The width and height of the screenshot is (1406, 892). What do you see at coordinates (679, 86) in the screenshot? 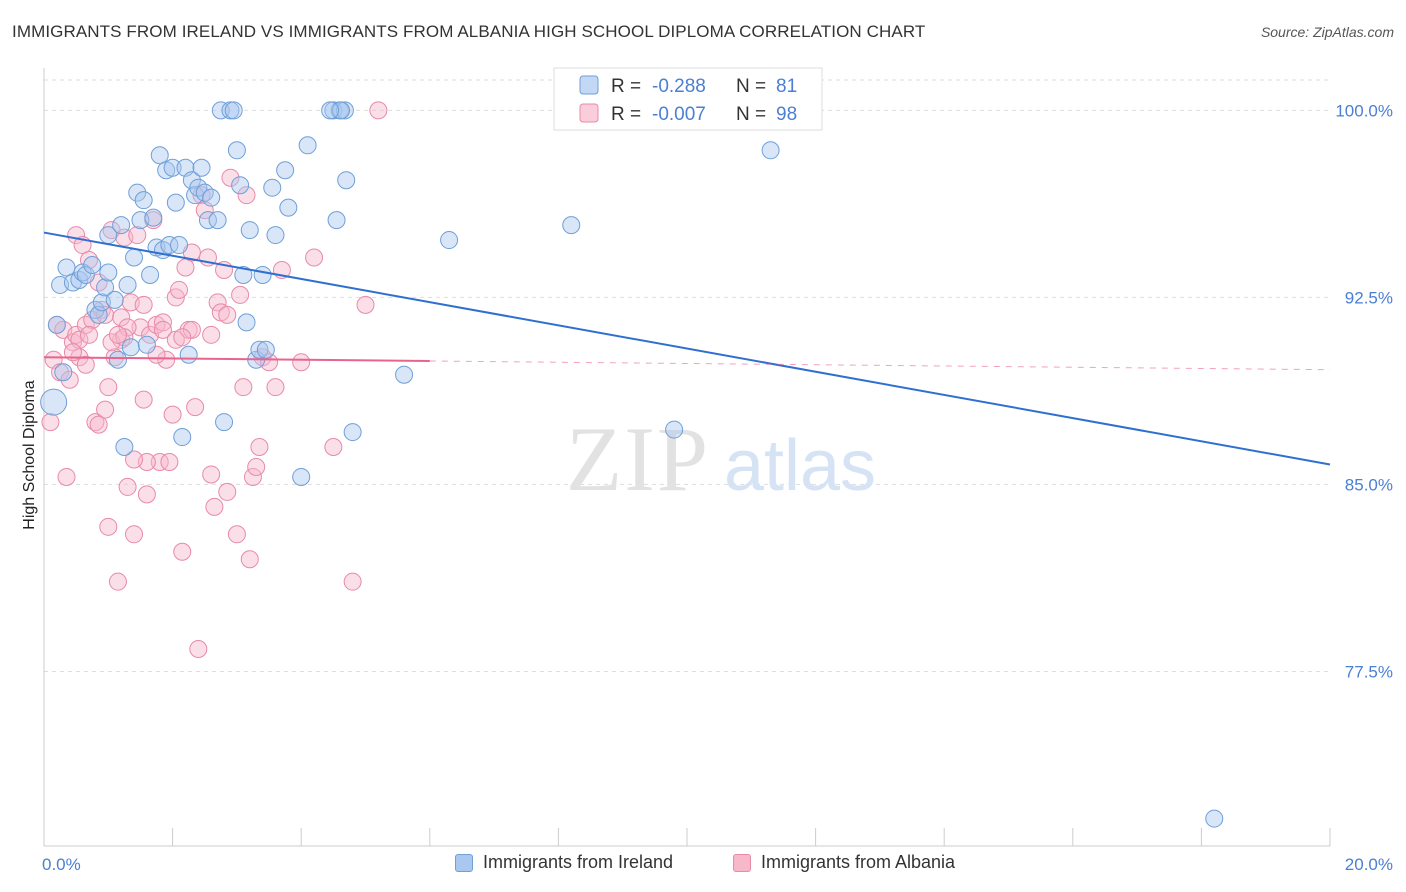
I see `legend-r-value: -0.288` at bounding box center [679, 86].